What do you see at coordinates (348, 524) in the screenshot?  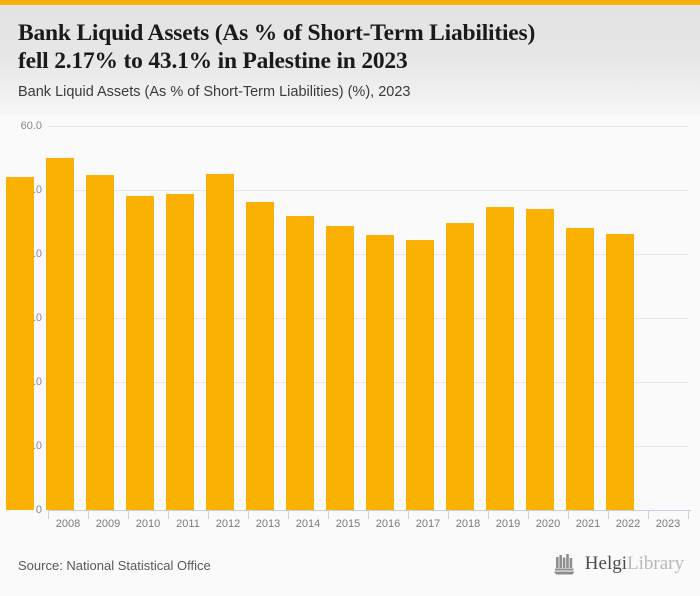 I see `x-axis-tick-label: 2015` at bounding box center [348, 524].